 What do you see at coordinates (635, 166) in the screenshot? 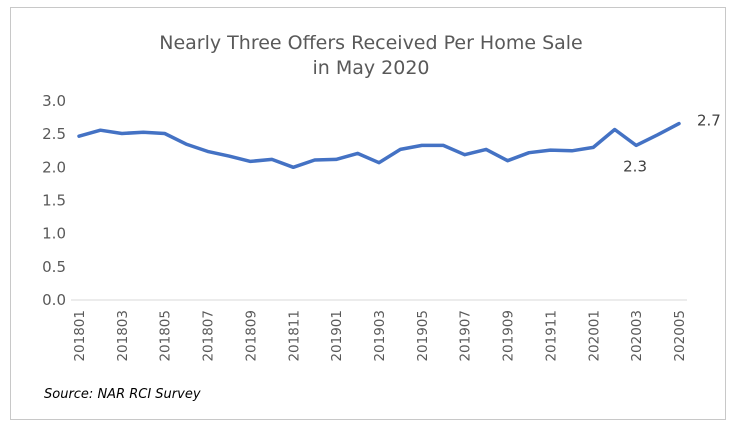
I see `data-label: 2.3` at bounding box center [635, 166].